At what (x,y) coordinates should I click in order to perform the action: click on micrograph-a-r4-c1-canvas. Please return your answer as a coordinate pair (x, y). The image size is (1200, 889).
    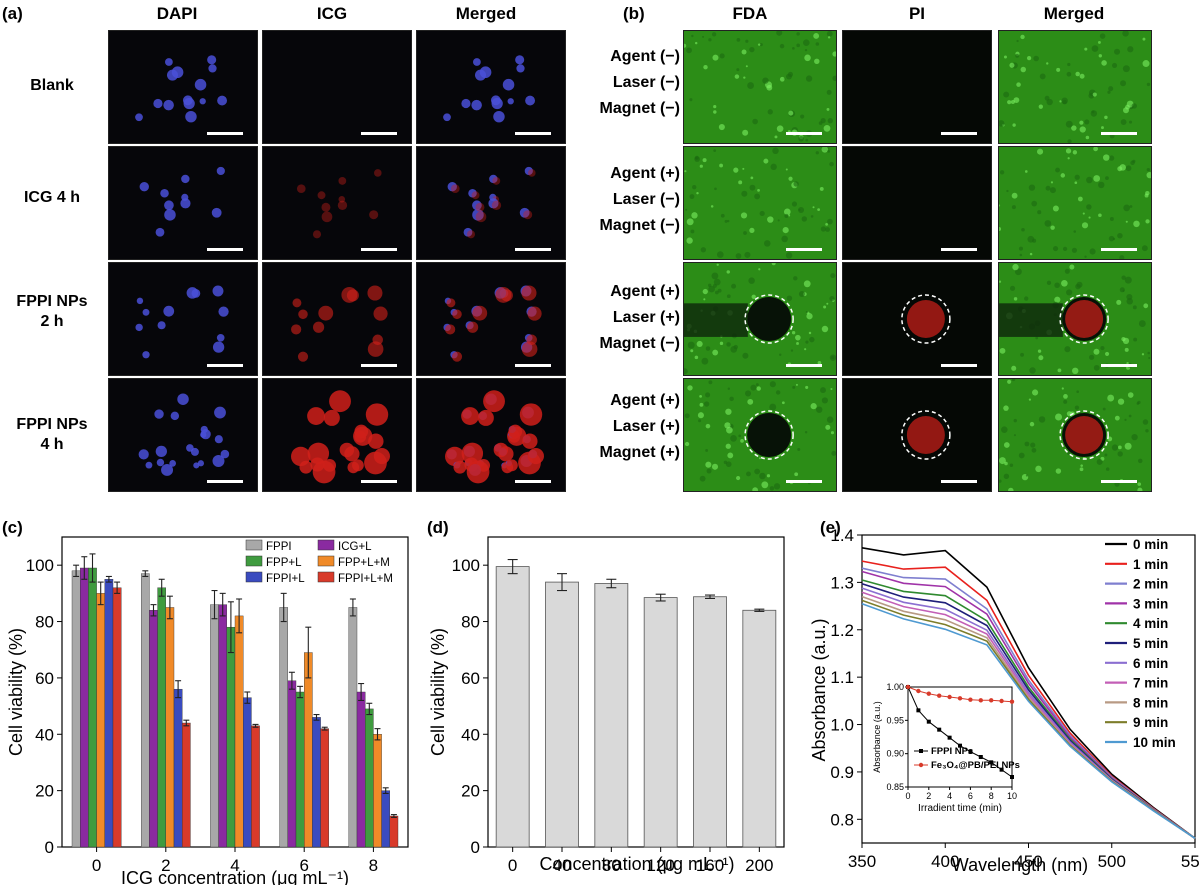
    Looking at the image, I should click on (183, 435).